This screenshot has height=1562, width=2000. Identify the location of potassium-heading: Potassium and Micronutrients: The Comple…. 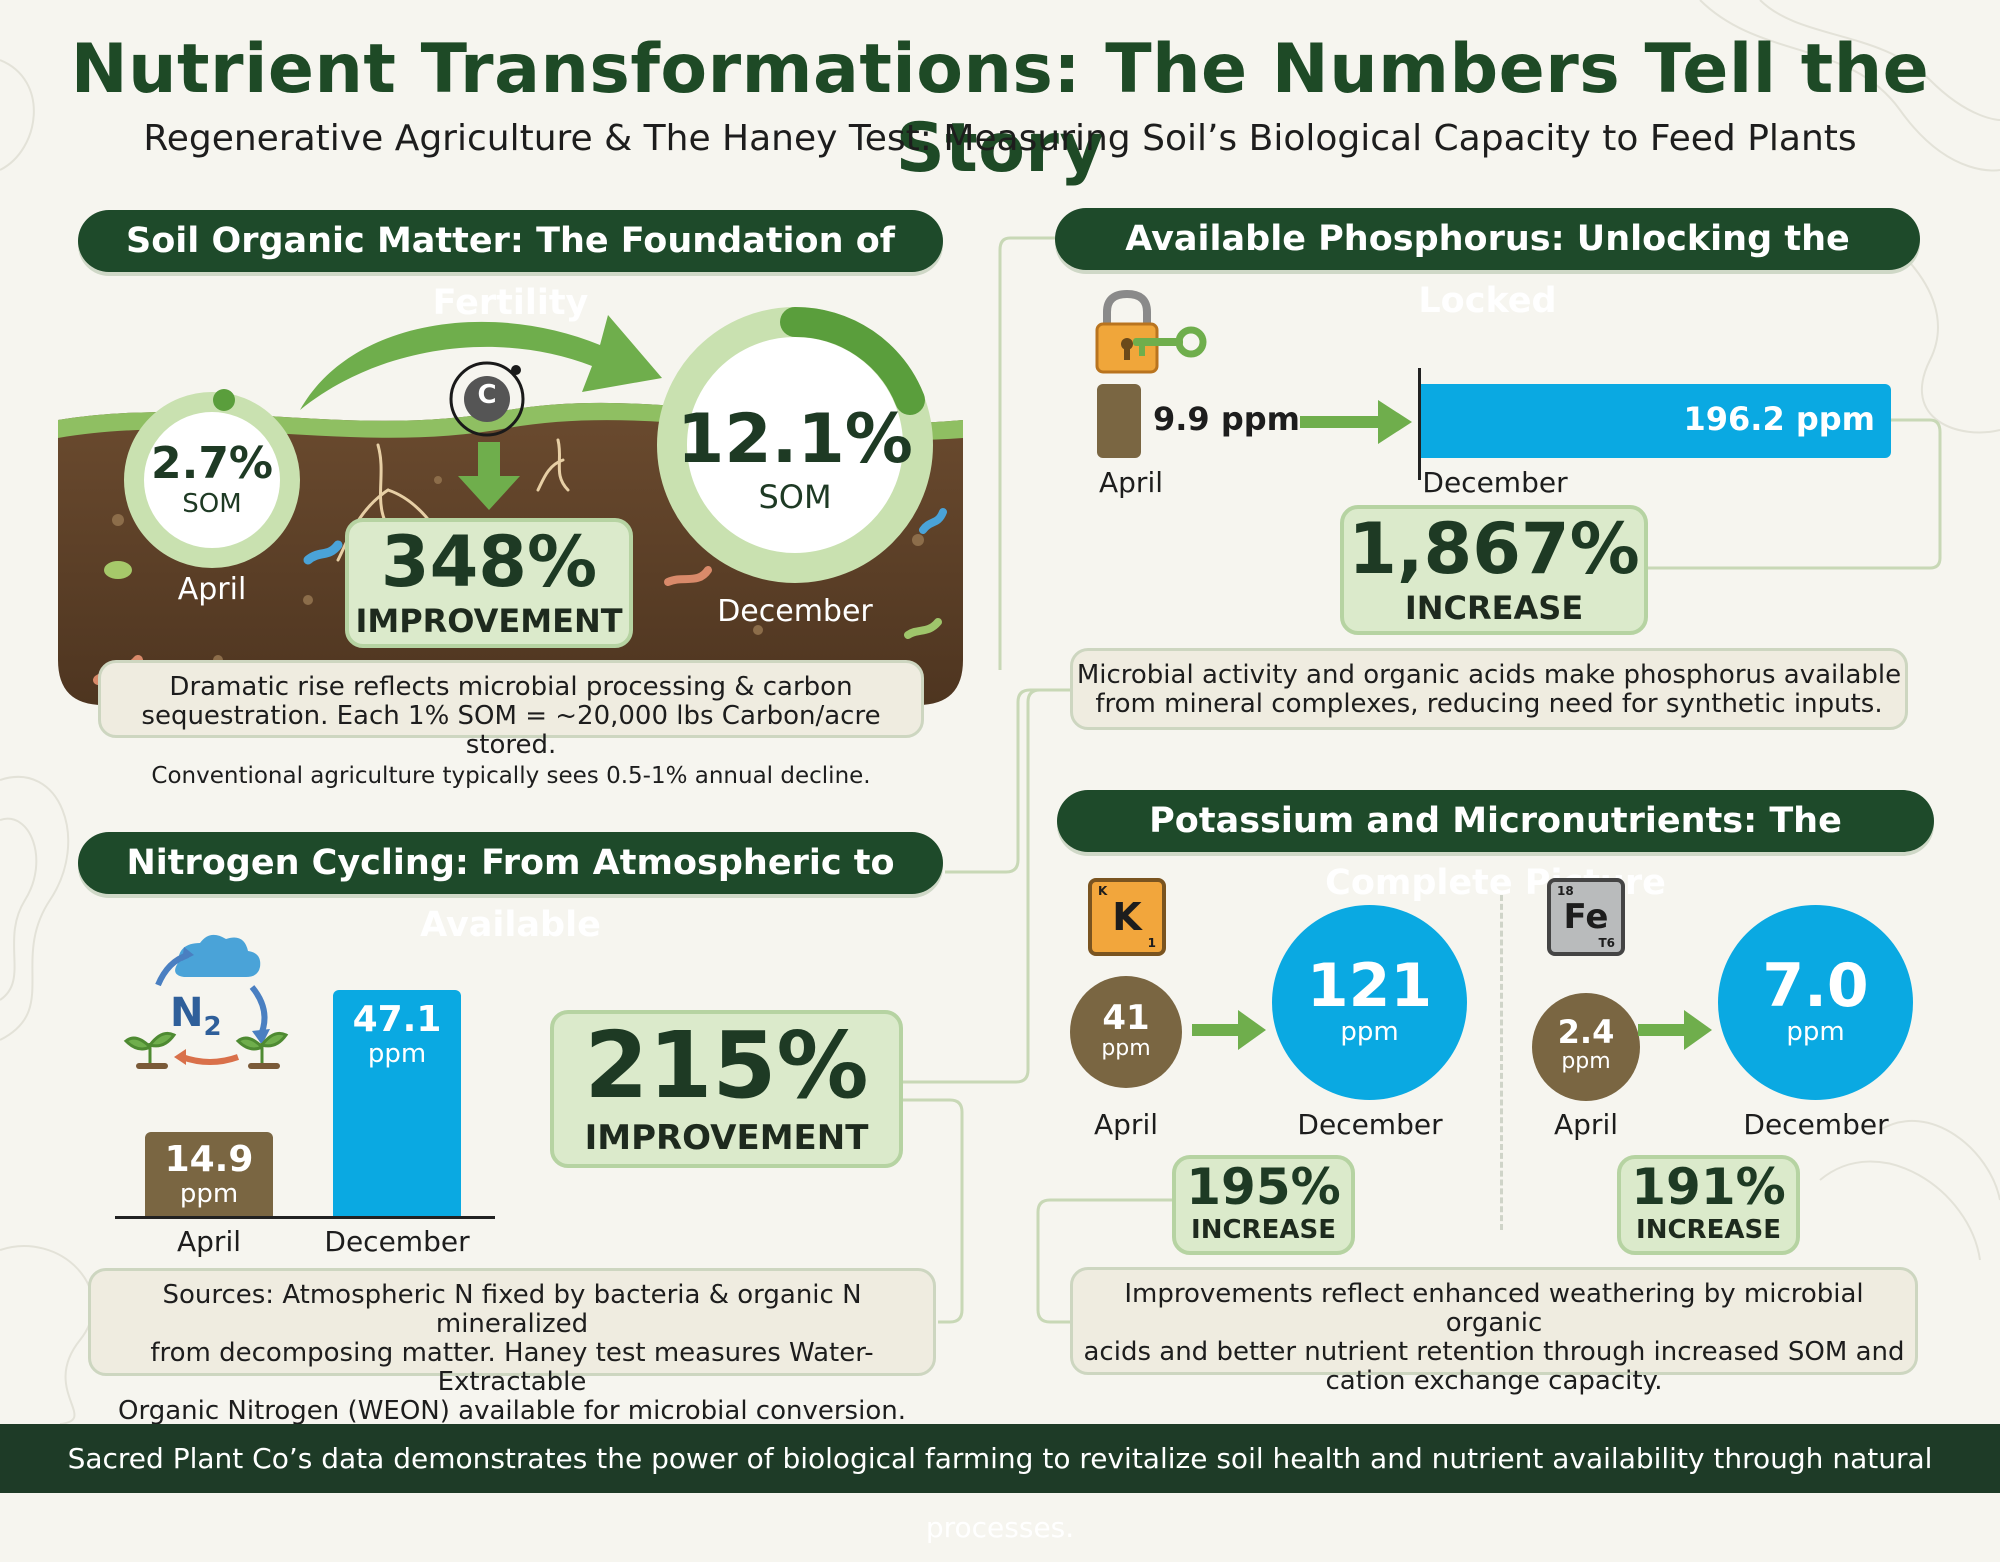
(1495, 846).